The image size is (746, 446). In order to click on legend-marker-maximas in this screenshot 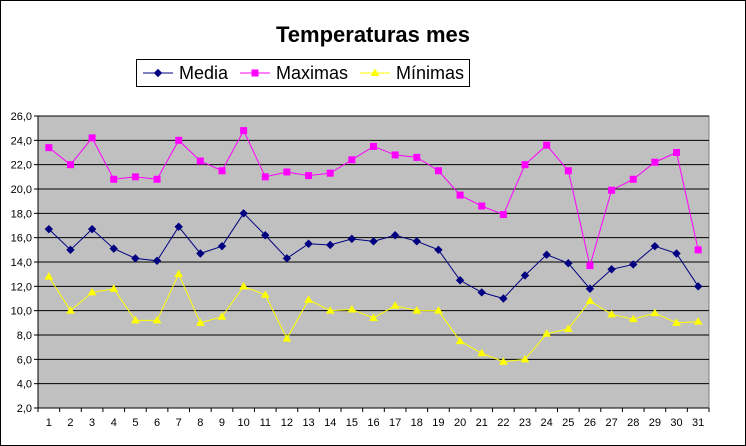, I will do `click(255, 73)`.